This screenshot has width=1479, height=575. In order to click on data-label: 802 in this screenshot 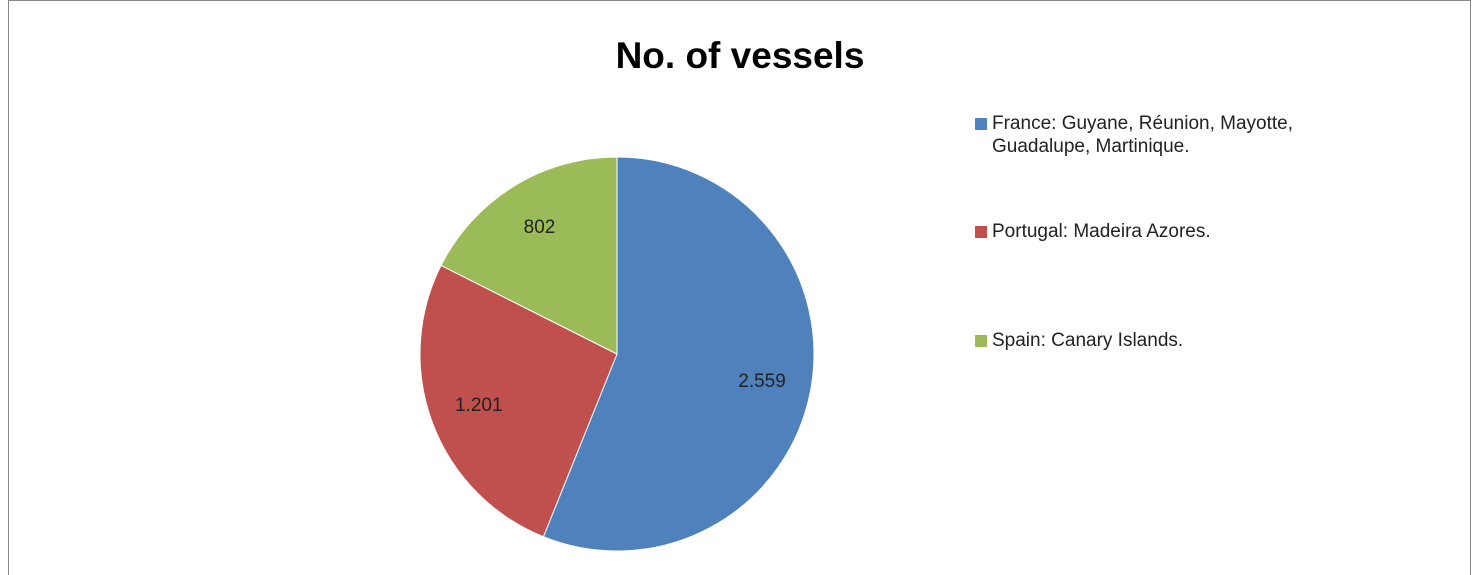, I will do `click(540, 227)`.